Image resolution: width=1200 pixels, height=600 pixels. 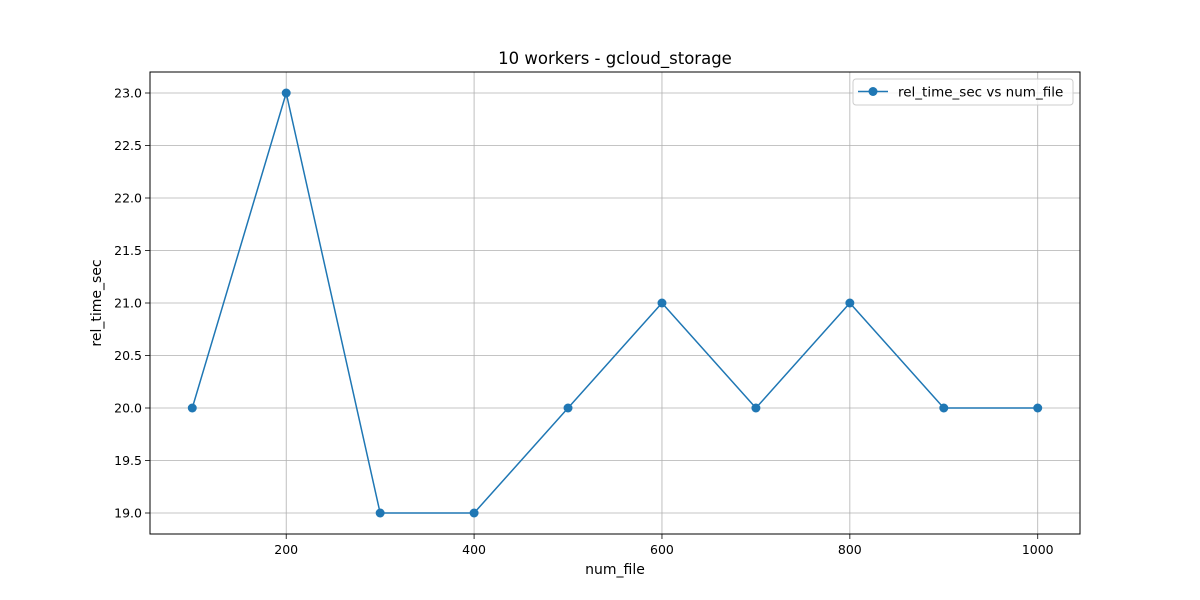 I want to click on y-axis: 19.0 19.5 20.0 20.5 21.0 21.5 22.0 22.5 23.0, so click(x=132, y=303).